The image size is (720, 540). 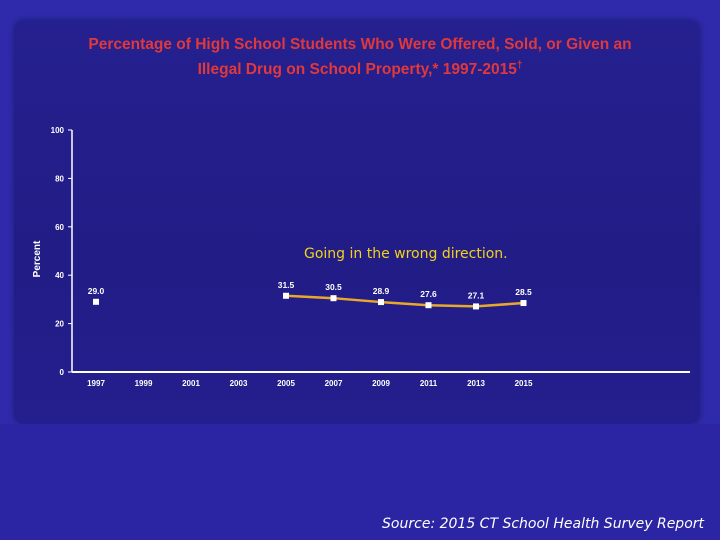 What do you see at coordinates (524, 383) in the screenshot?
I see `x-tick-label: 2015` at bounding box center [524, 383].